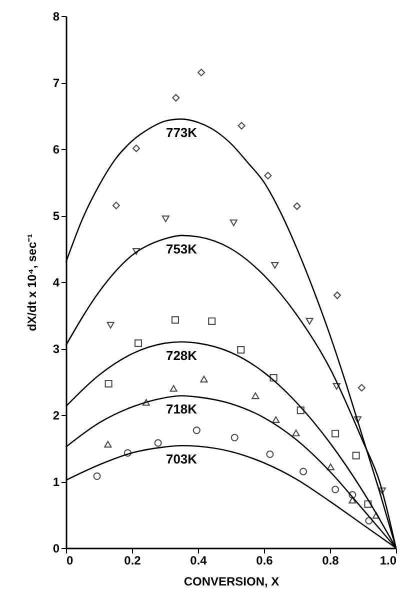 The width and height of the screenshot is (407, 610). Describe the element at coordinates (70, 561) in the screenshot. I see `x-tick-label: 0` at that location.